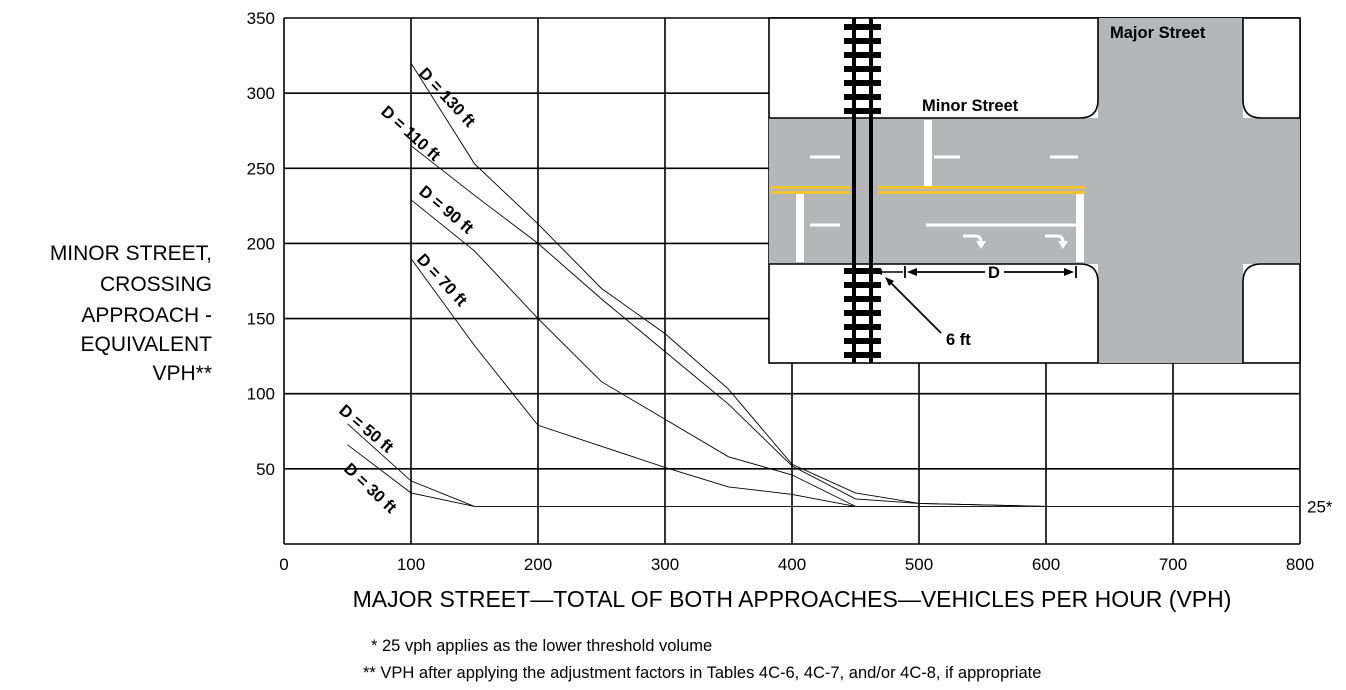  I want to click on threshold-label: 25*, so click(1320, 506).